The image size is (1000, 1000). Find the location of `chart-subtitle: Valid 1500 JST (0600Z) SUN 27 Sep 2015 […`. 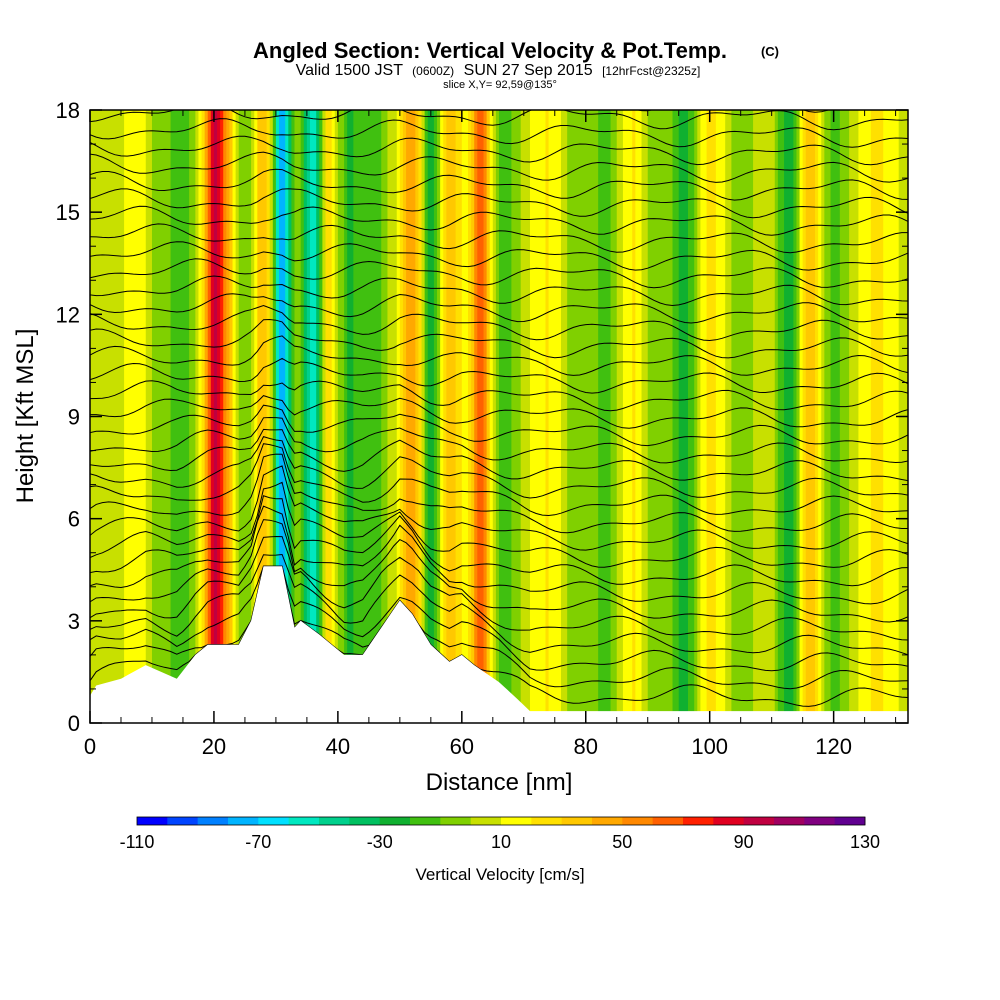

chart-subtitle: Valid 1500 JST (0600Z) SUN 27 Sep 2015 [… is located at coordinates (498, 70).